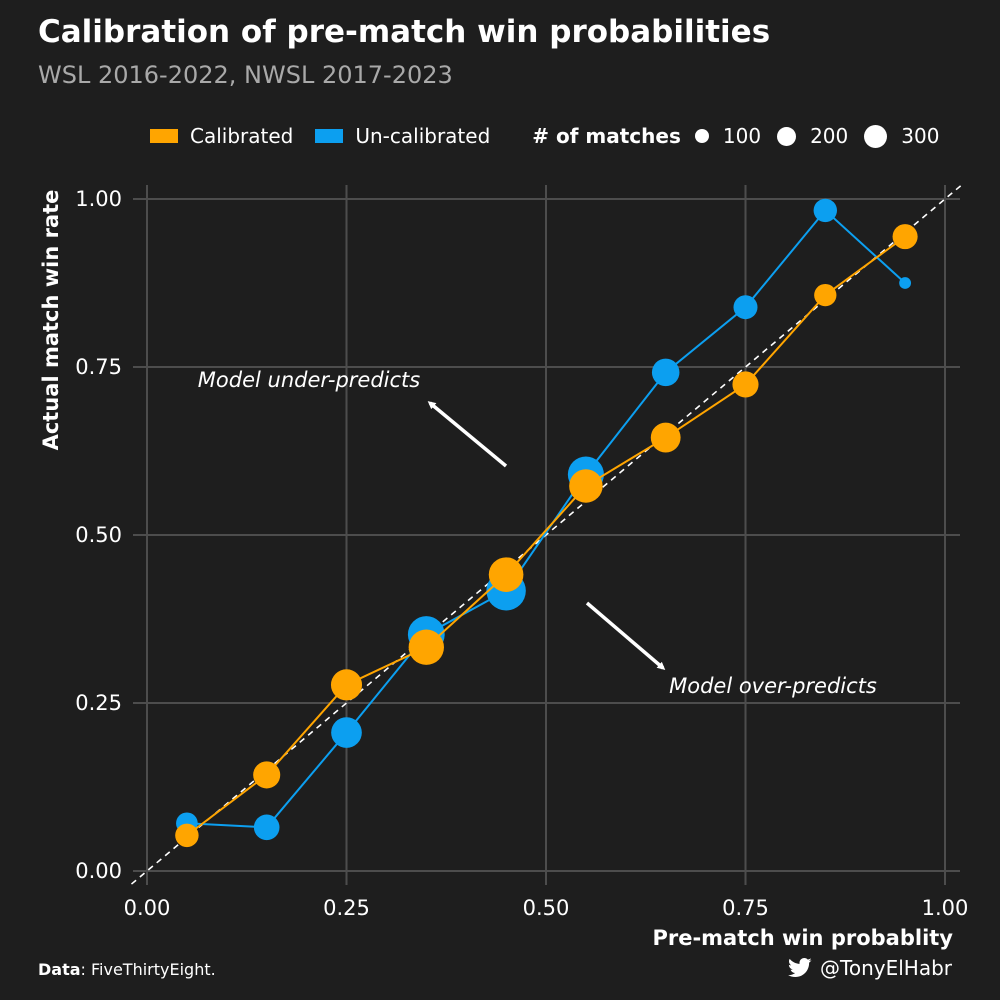  Describe the element at coordinates (773, 686) in the screenshot. I see `over-predicts-label: Model over-predicts` at that location.